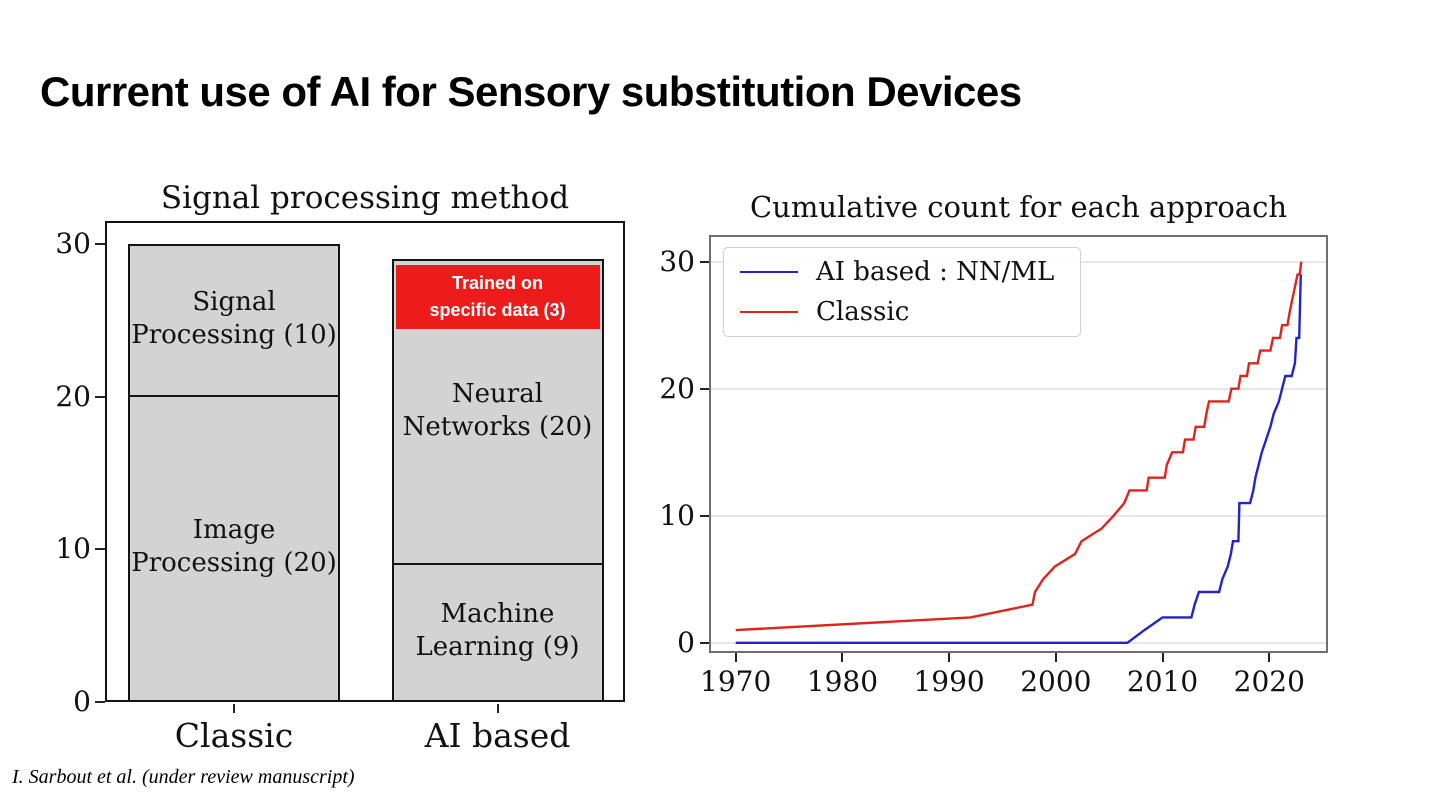  What do you see at coordinates (497, 393) in the screenshot?
I see `bar-segment-label: Neural` at bounding box center [497, 393].